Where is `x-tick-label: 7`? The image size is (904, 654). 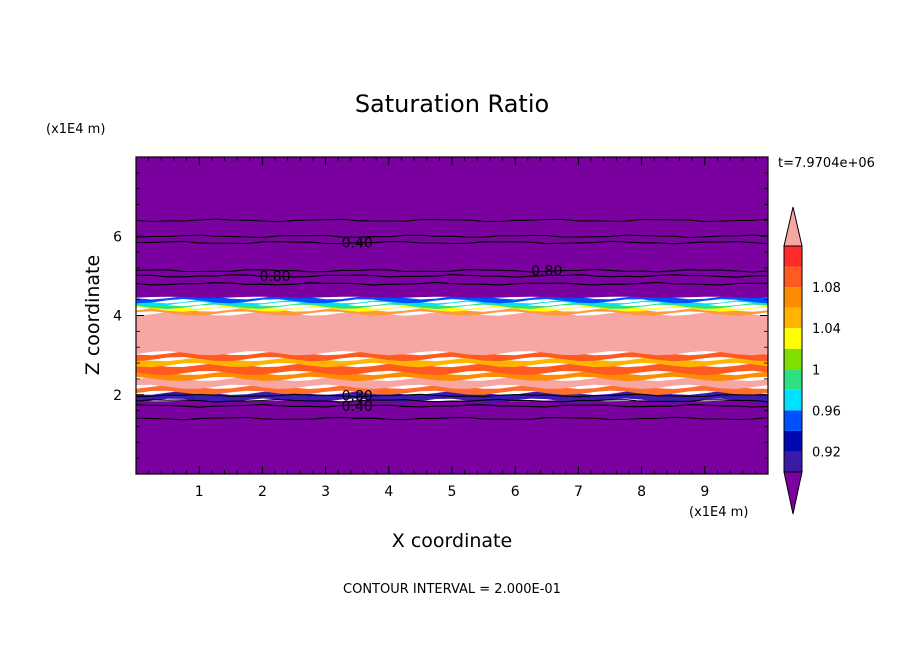 x-tick-label: 7 is located at coordinates (578, 492).